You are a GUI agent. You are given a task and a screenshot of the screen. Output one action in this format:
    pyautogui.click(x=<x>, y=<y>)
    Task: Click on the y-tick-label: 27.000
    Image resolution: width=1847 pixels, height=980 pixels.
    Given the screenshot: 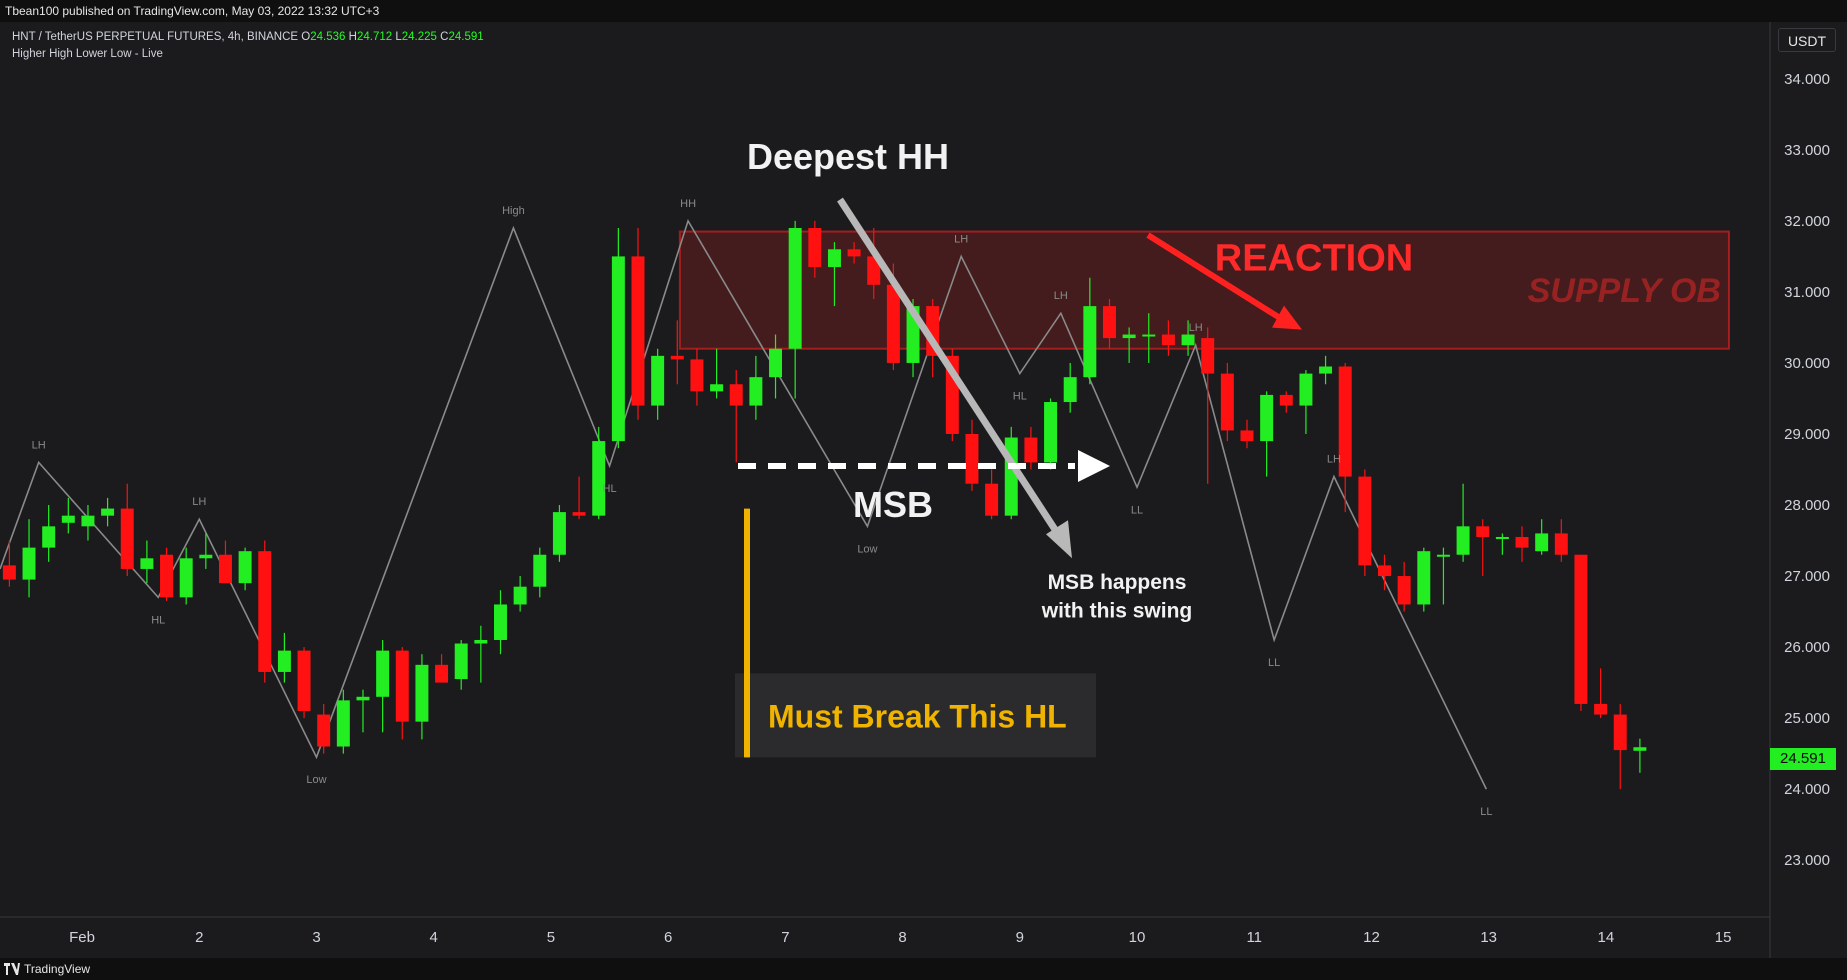 What is the action you would take?
    pyautogui.click(x=1807, y=576)
    